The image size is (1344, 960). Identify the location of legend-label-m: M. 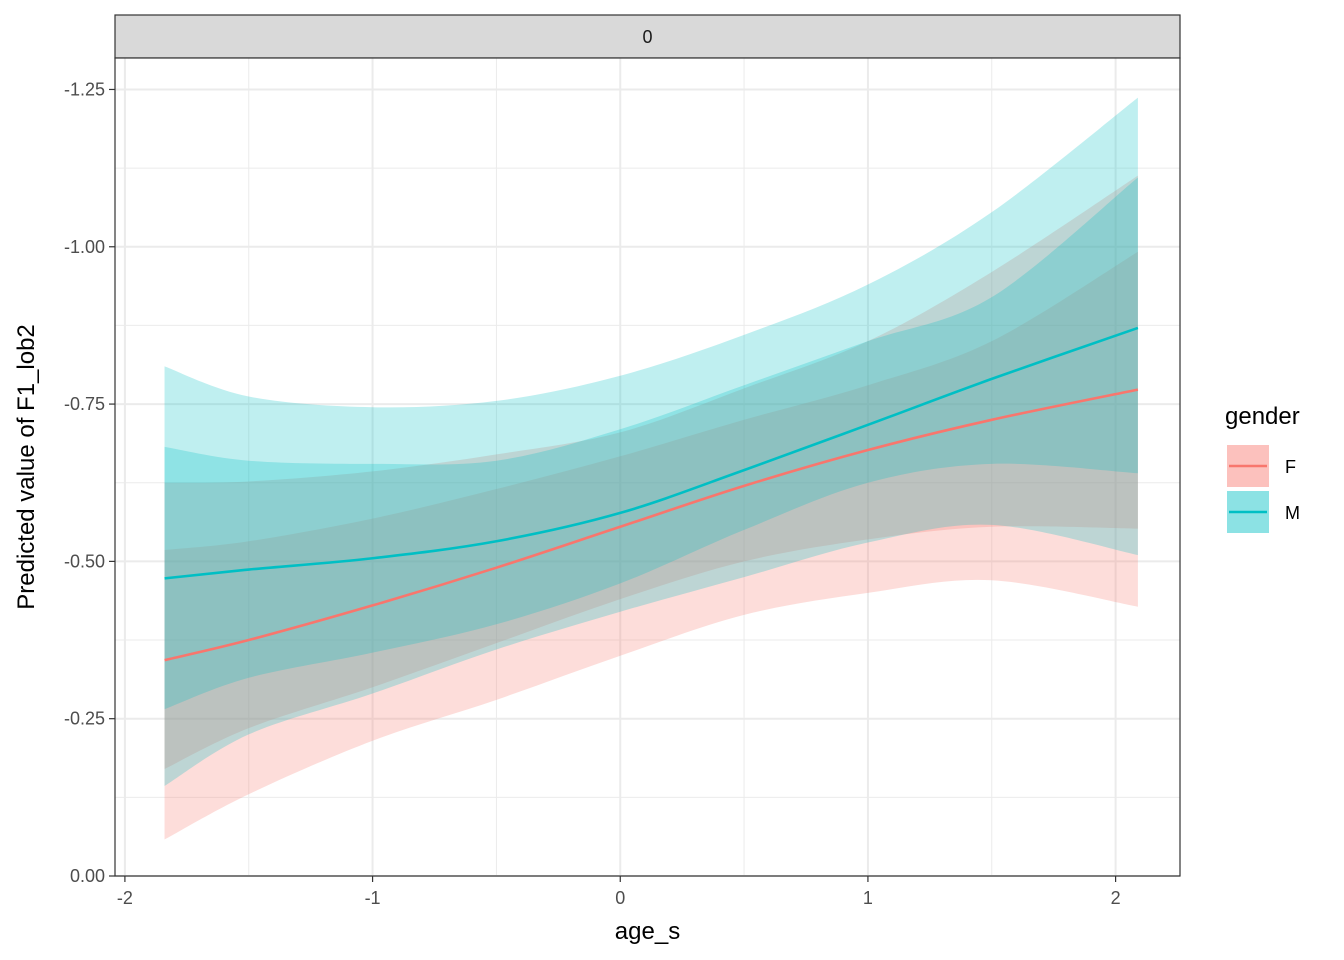
(1292, 513).